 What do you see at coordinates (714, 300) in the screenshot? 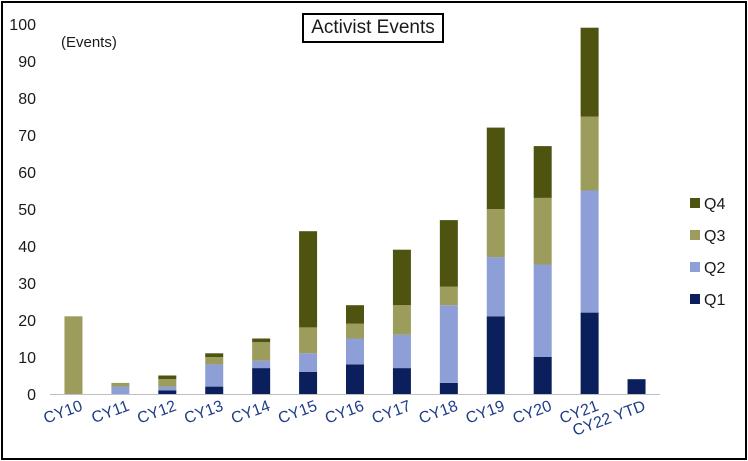
I see `legend-label-q1: Q1` at bounding box center [714, 300].